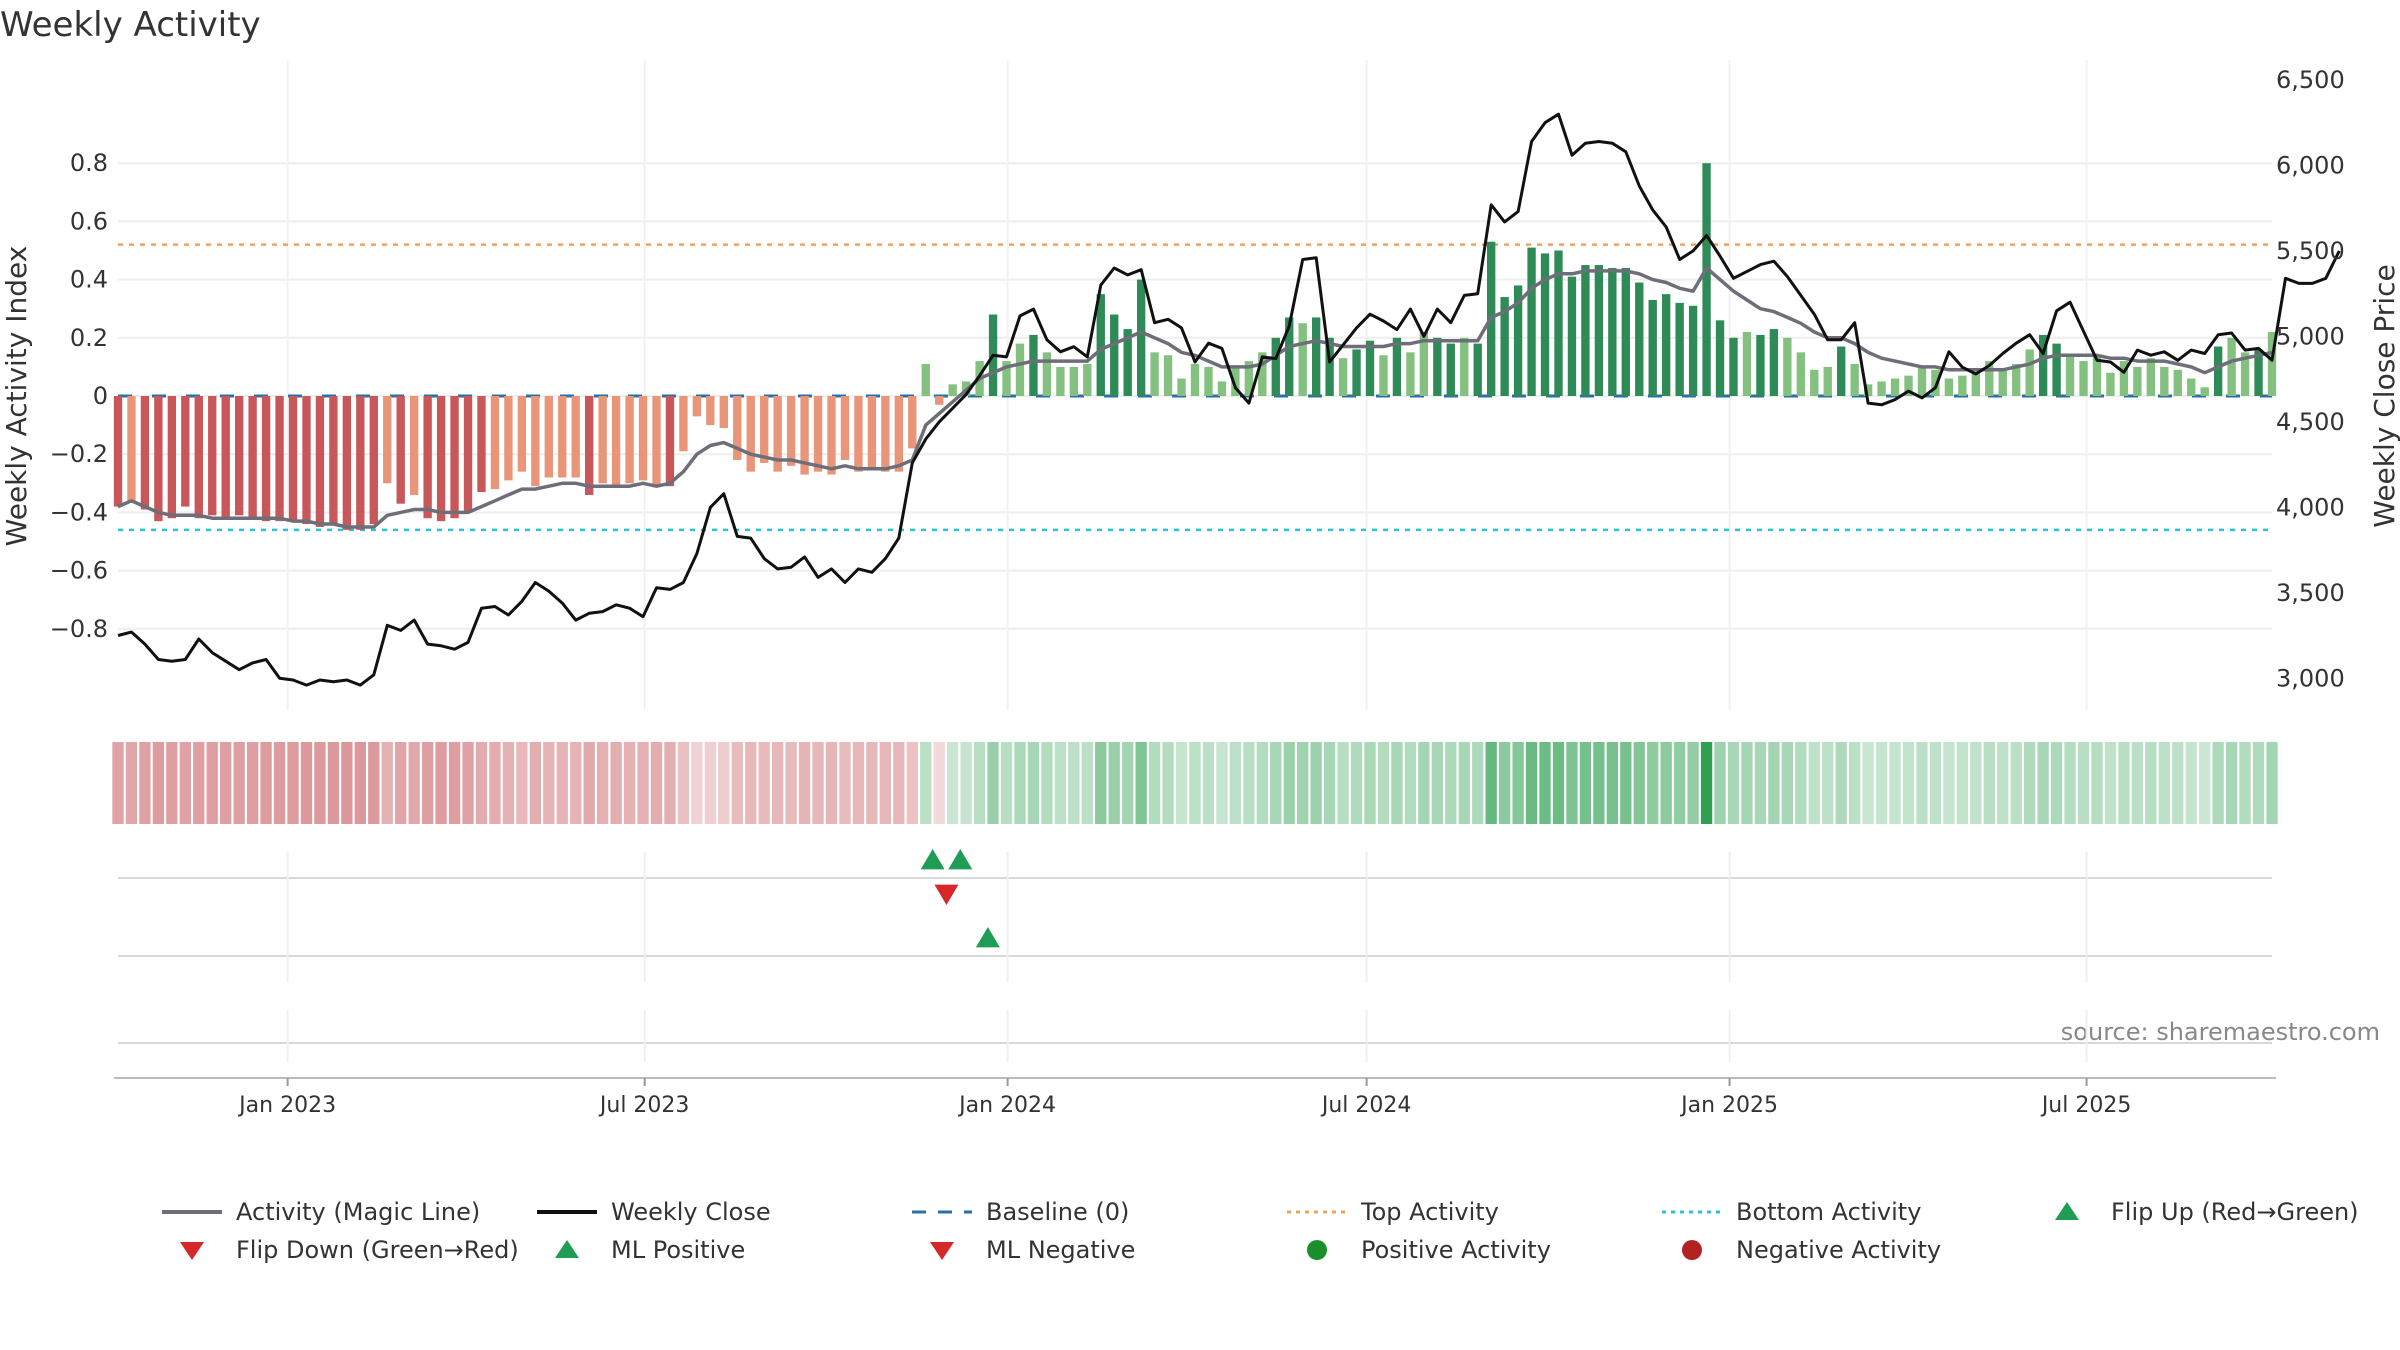  What do you see at coordinates (339, 1250) in the screenshot?
I see `legend-item: Flip Down (Green→Red)` at bounding box center [339, 1250].